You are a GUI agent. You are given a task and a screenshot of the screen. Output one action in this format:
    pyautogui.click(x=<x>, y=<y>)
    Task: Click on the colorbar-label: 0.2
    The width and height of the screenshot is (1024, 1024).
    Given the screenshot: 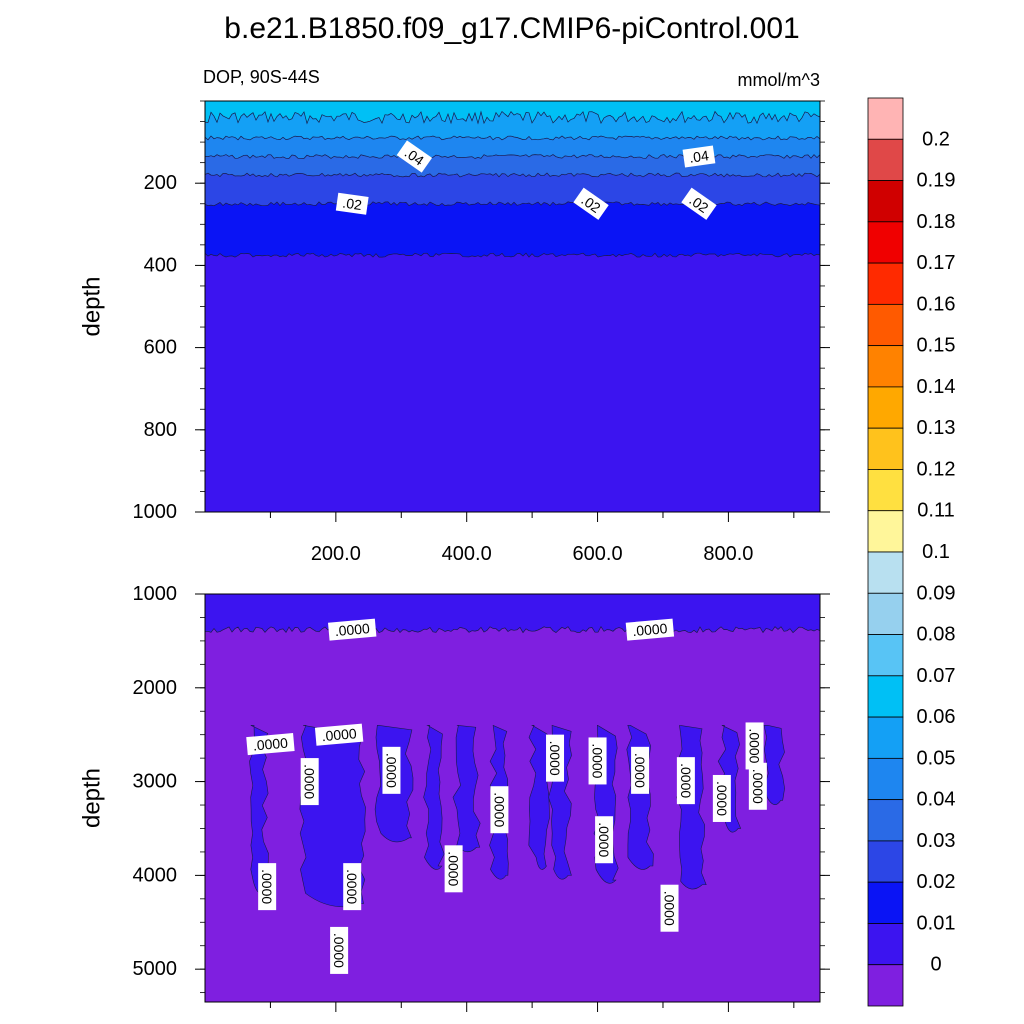 What is the action you would take?
    pyautogui.click(x=936, y=139)
    